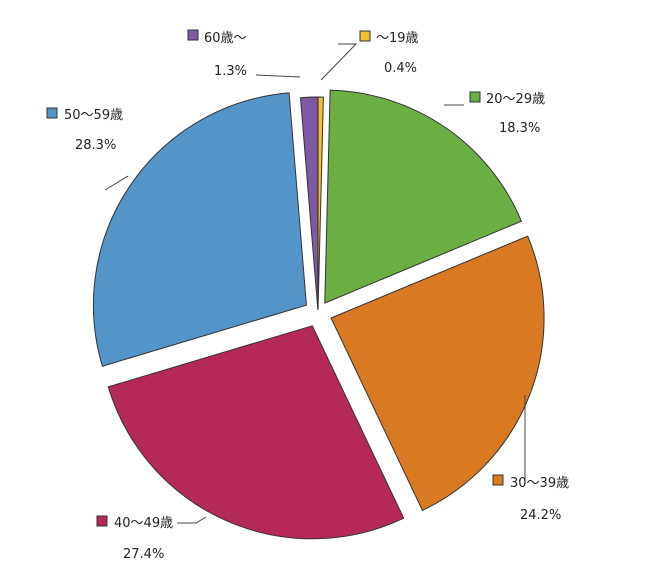 The height and width of the screenshot is (579, 652). What do you see at coordinates (225, 38) in the screenshot?
I see `category-label-6: 60歳～` at bounding box center [225, 38].